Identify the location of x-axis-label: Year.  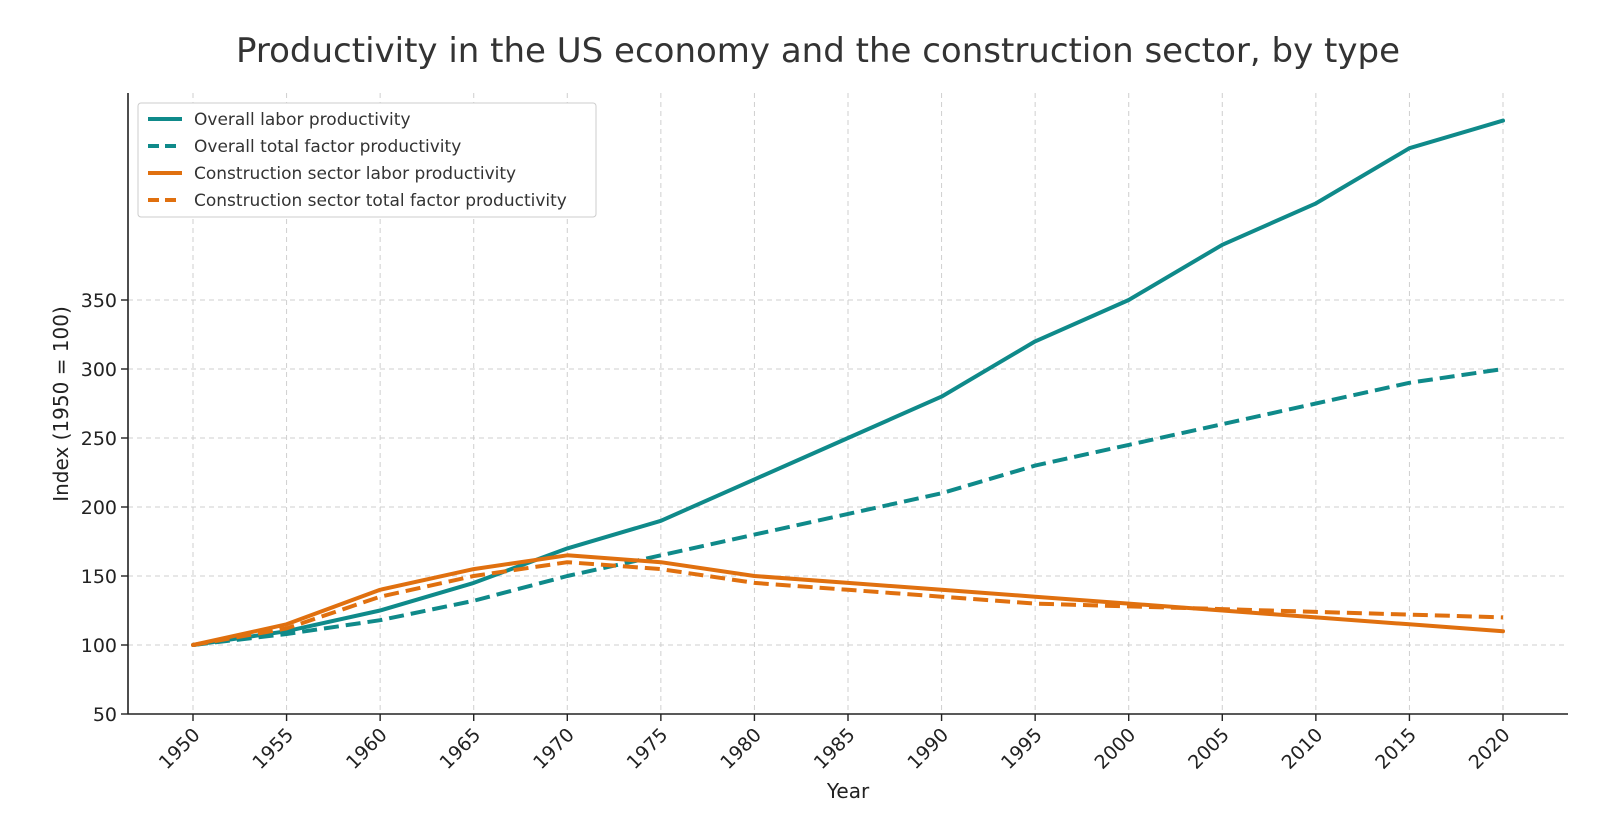
(848, 791).